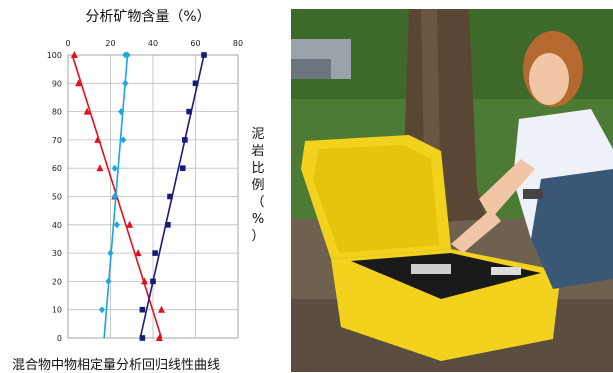 The width and height of the screenshot is (613, 373). What do you see at coordinates (153, 43) in the screenshot?
I see `x-tick-label: 40` at bounding box center [153, 43].